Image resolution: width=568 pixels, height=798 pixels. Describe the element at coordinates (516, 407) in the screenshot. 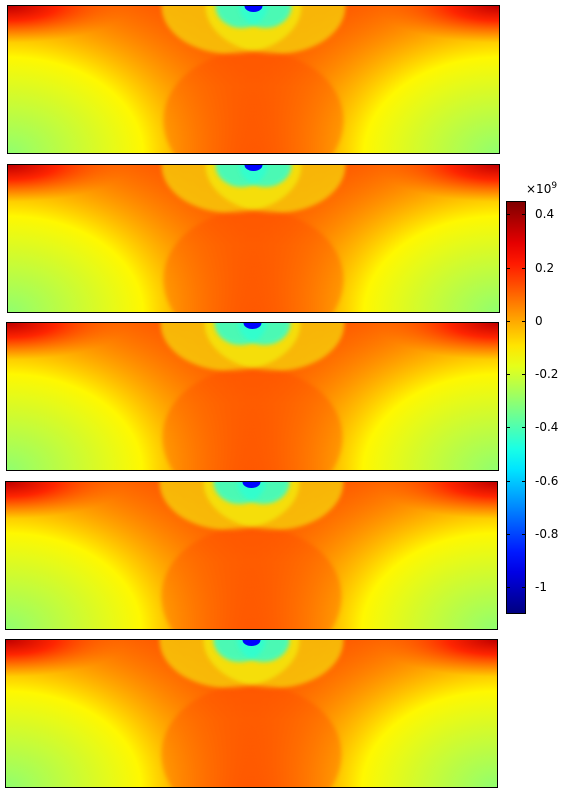

I see `colorbar` at that location.